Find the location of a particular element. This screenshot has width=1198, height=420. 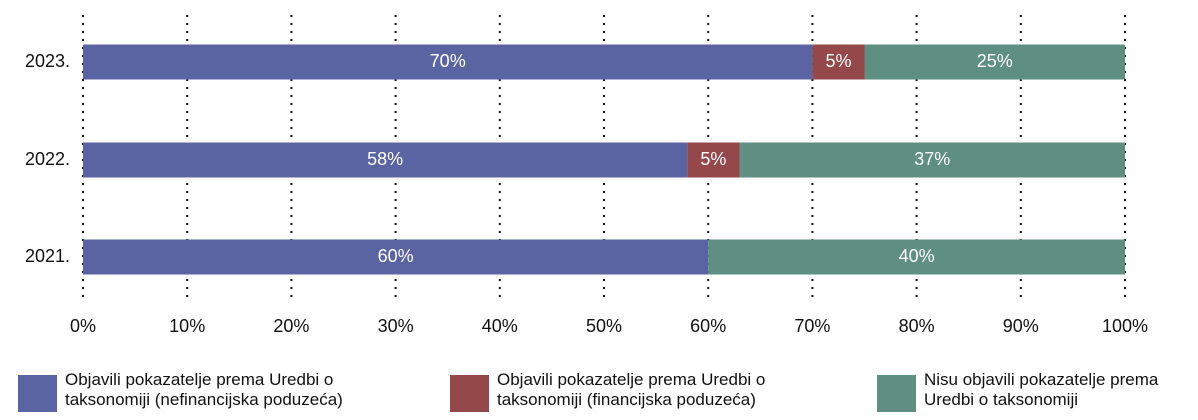

data-label: 60% is located at coordinates (396, 256).